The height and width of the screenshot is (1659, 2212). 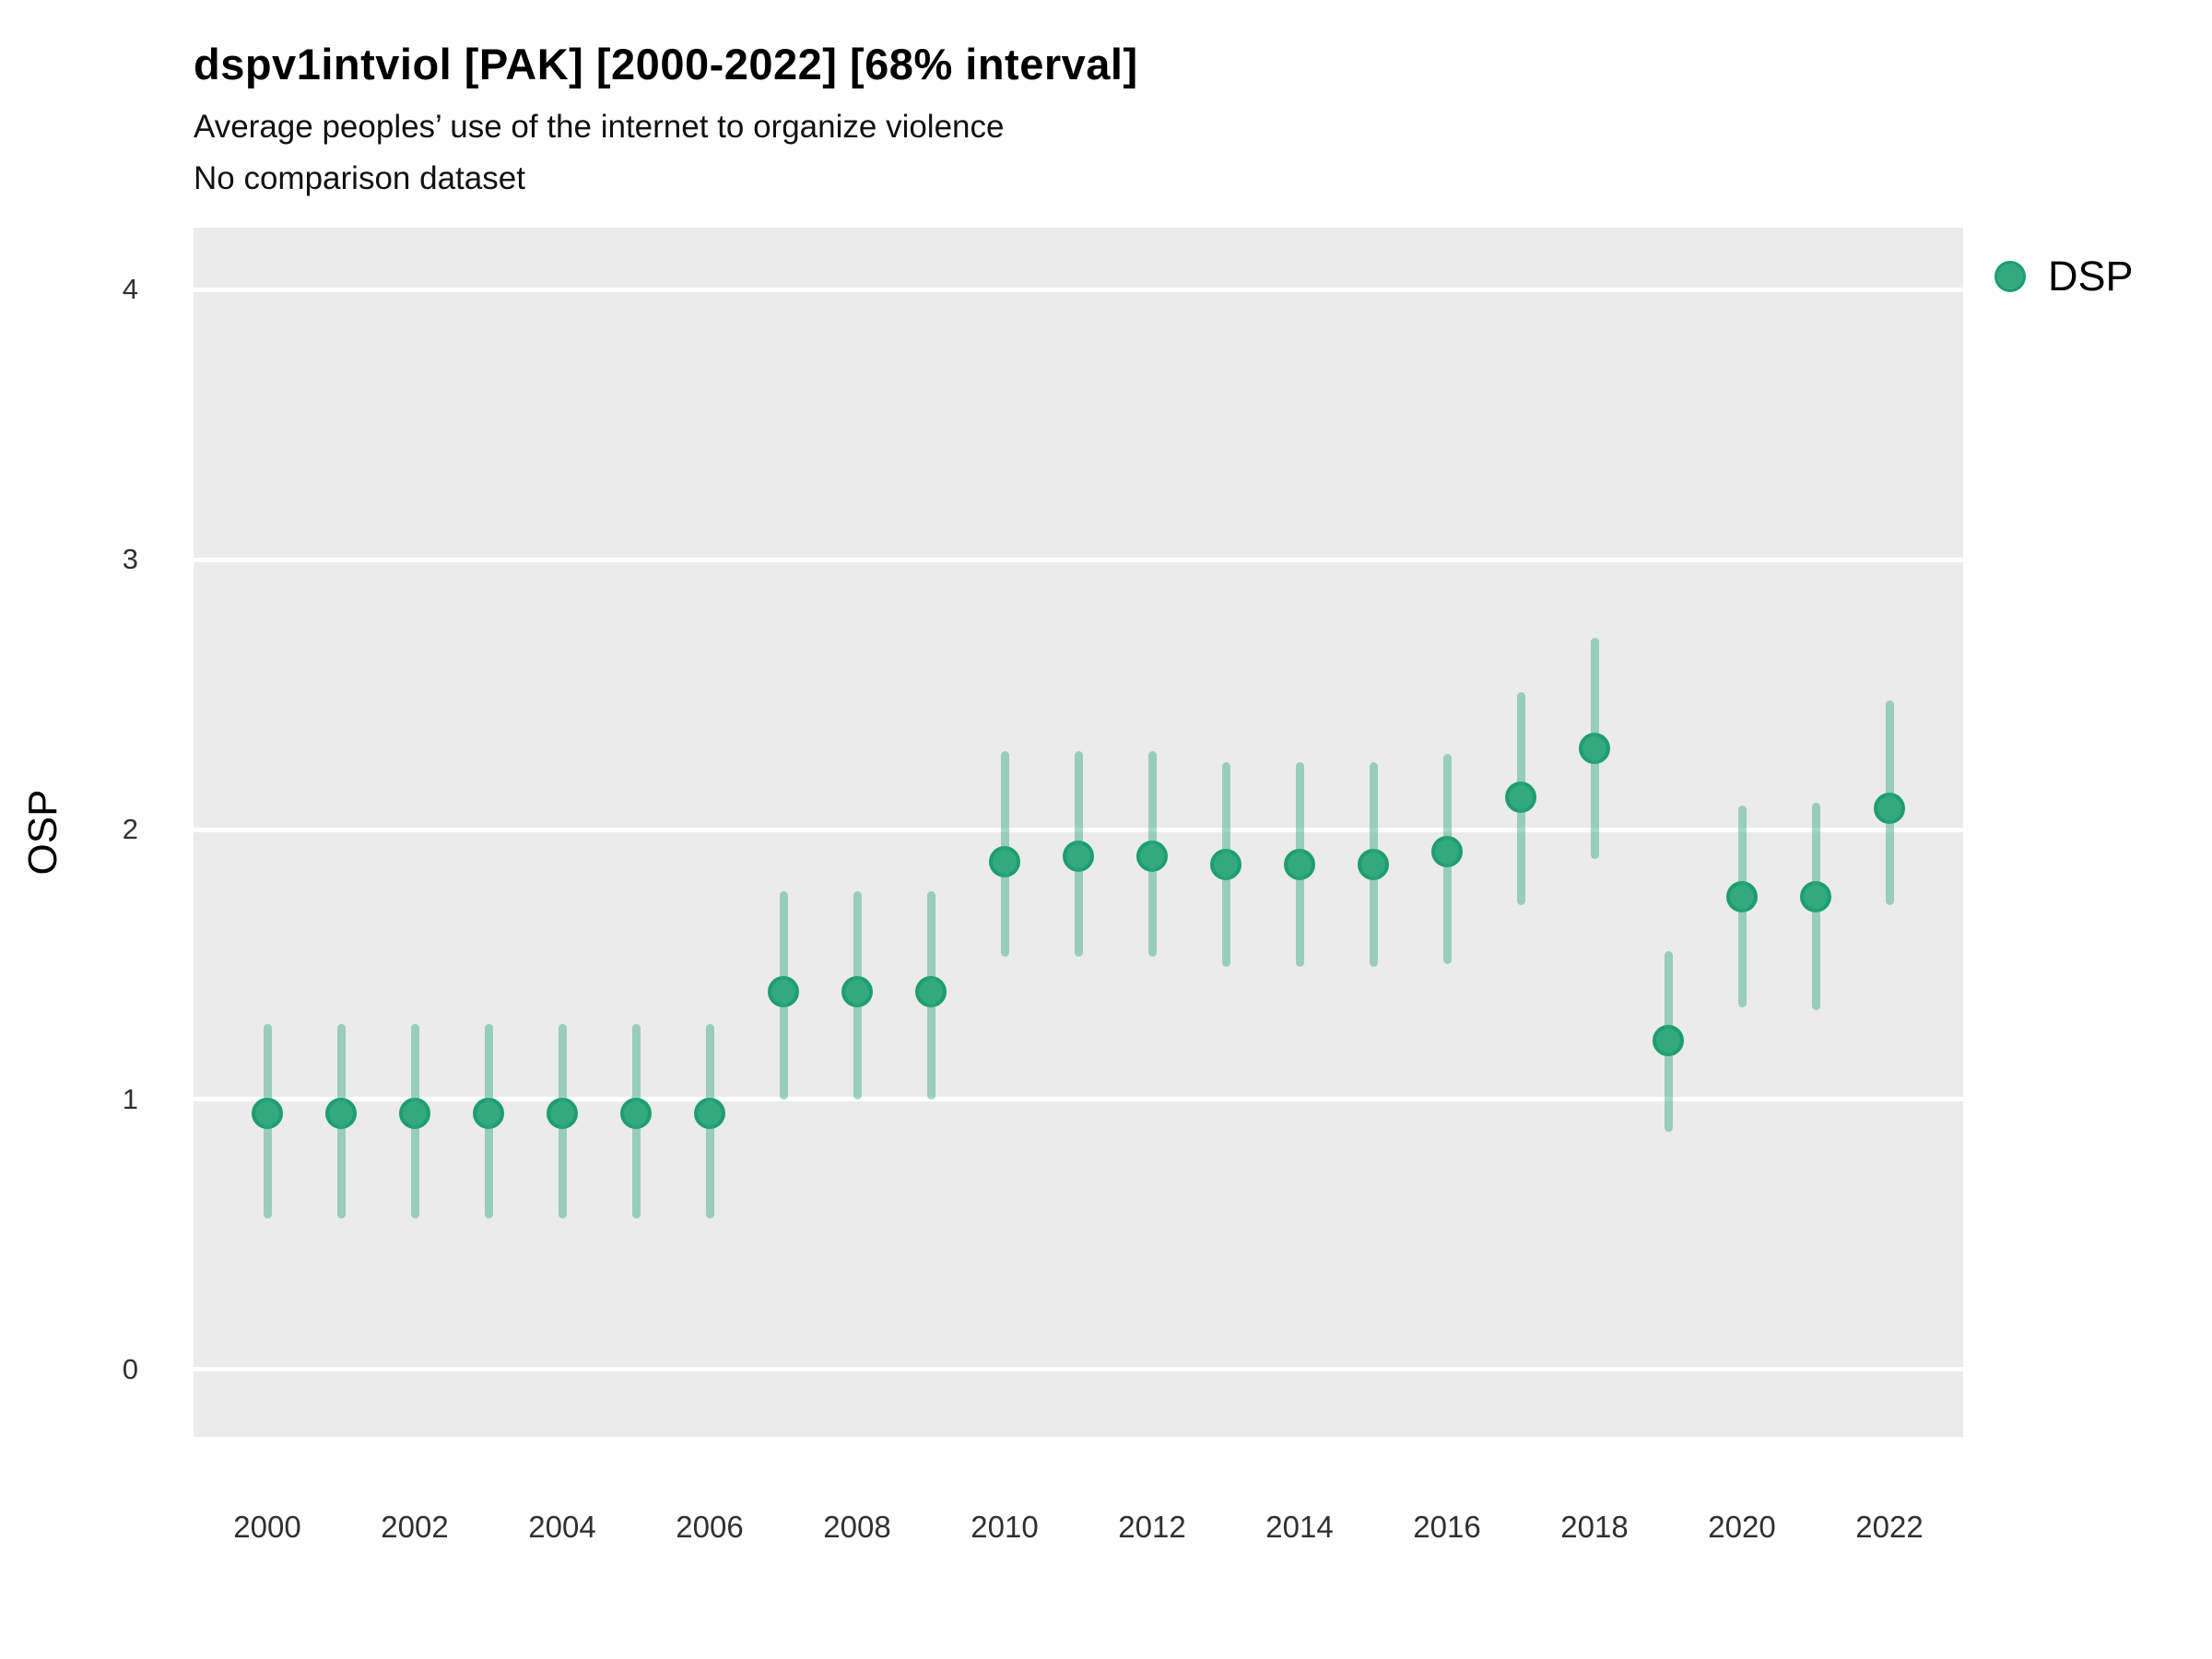 What do you see at coordinates (783, 991) in the screenshot?
I see `data-point-2007` at bounding box center [783, 991].